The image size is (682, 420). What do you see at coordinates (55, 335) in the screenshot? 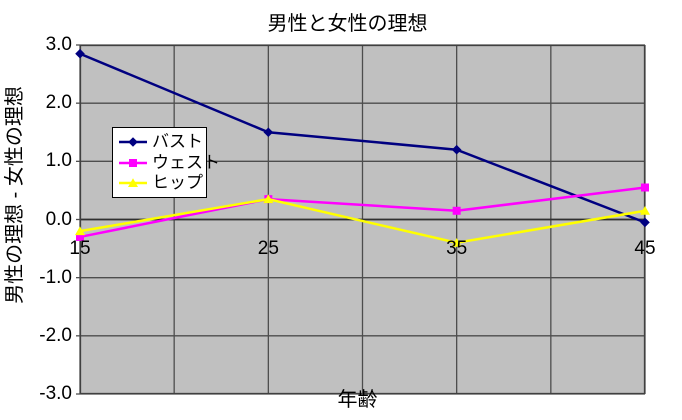
I see `y-axis-tick-label: -2.0` at bounding box center [55, 335].